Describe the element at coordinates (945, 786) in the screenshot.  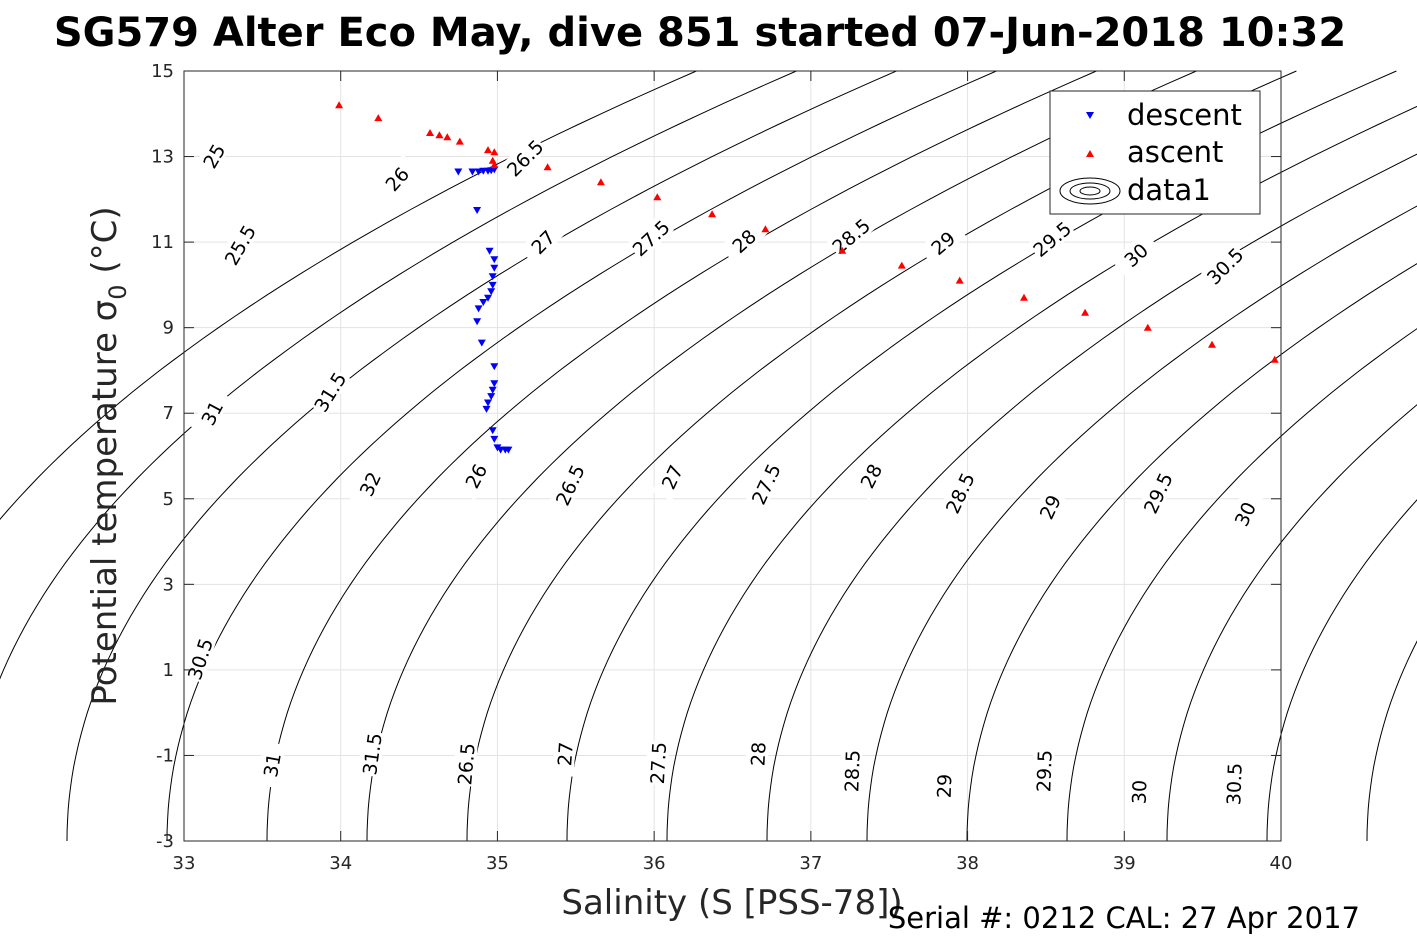
I see `contour-label: 29` at that location.